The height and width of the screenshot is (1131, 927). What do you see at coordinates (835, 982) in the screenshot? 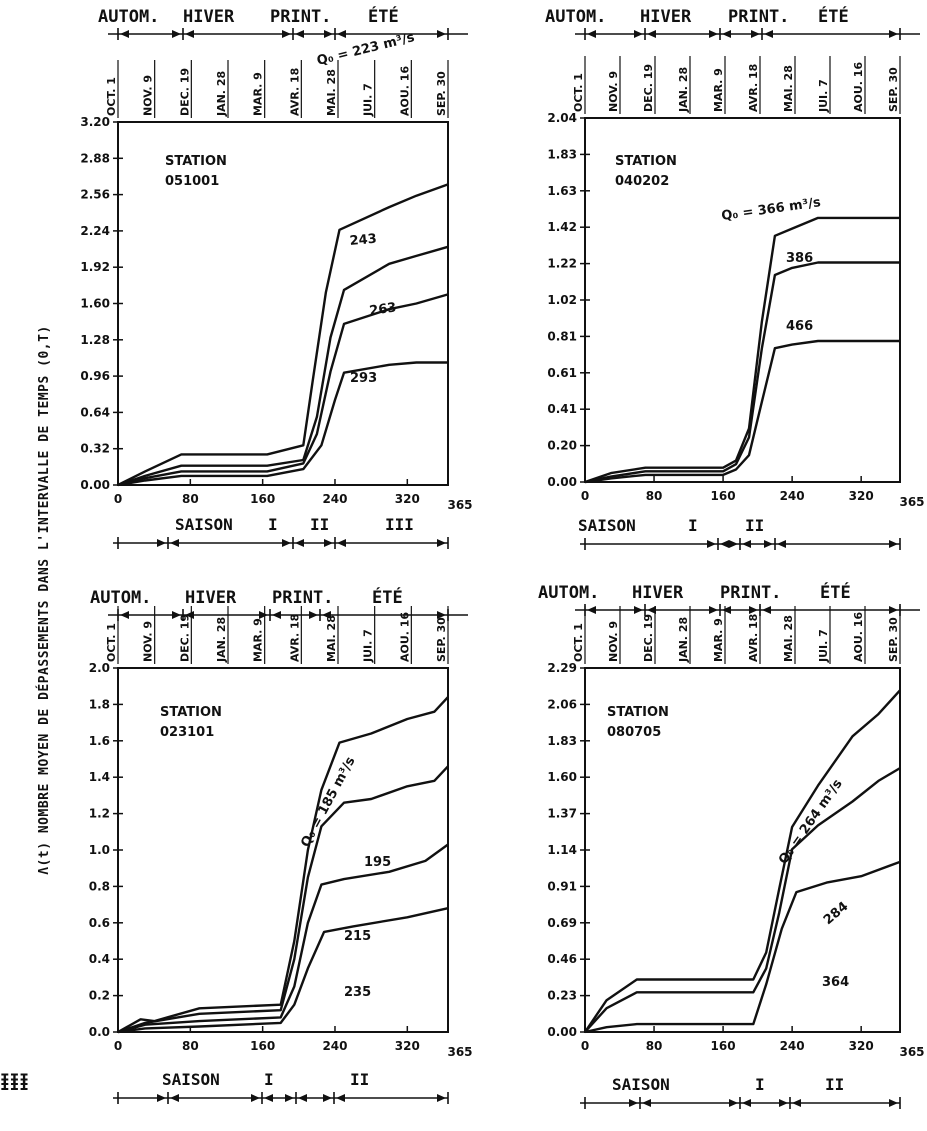
I see `series-label: 364` at bounding box center [835, 982].